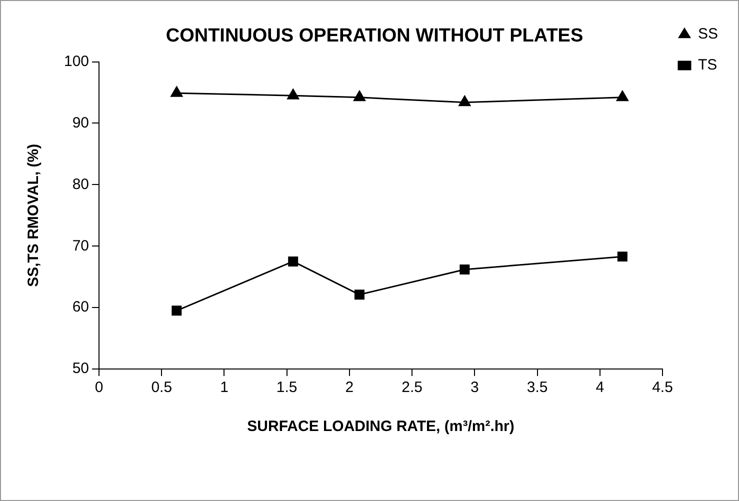 This screenshot has height=501, width=739. Describe the element at coordinates (349, 387) in the screenshot. I see `x-tick-label: 2` at that location.